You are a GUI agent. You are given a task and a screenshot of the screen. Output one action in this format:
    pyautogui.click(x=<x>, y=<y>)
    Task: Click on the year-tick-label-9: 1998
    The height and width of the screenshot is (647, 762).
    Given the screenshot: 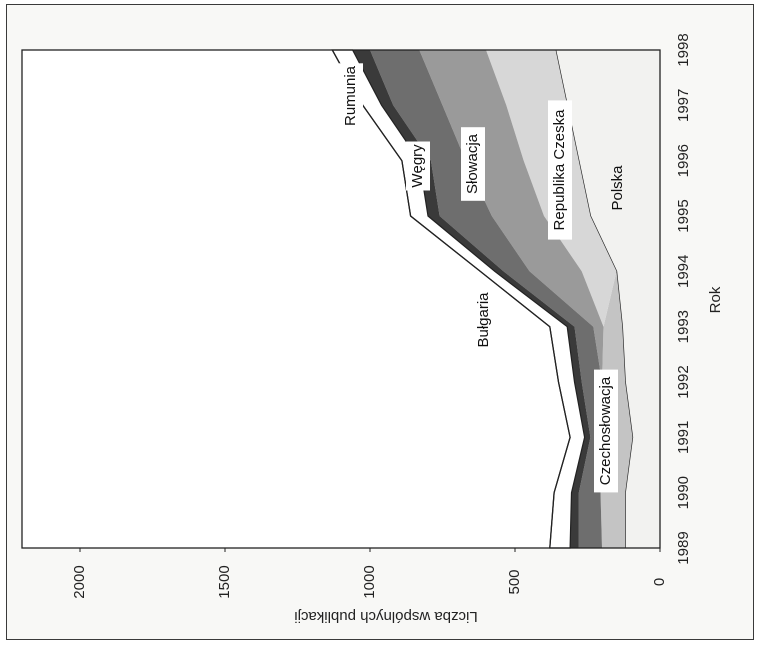 What is the action you would take?
    pyautogui.click(x=683, y=49)
    